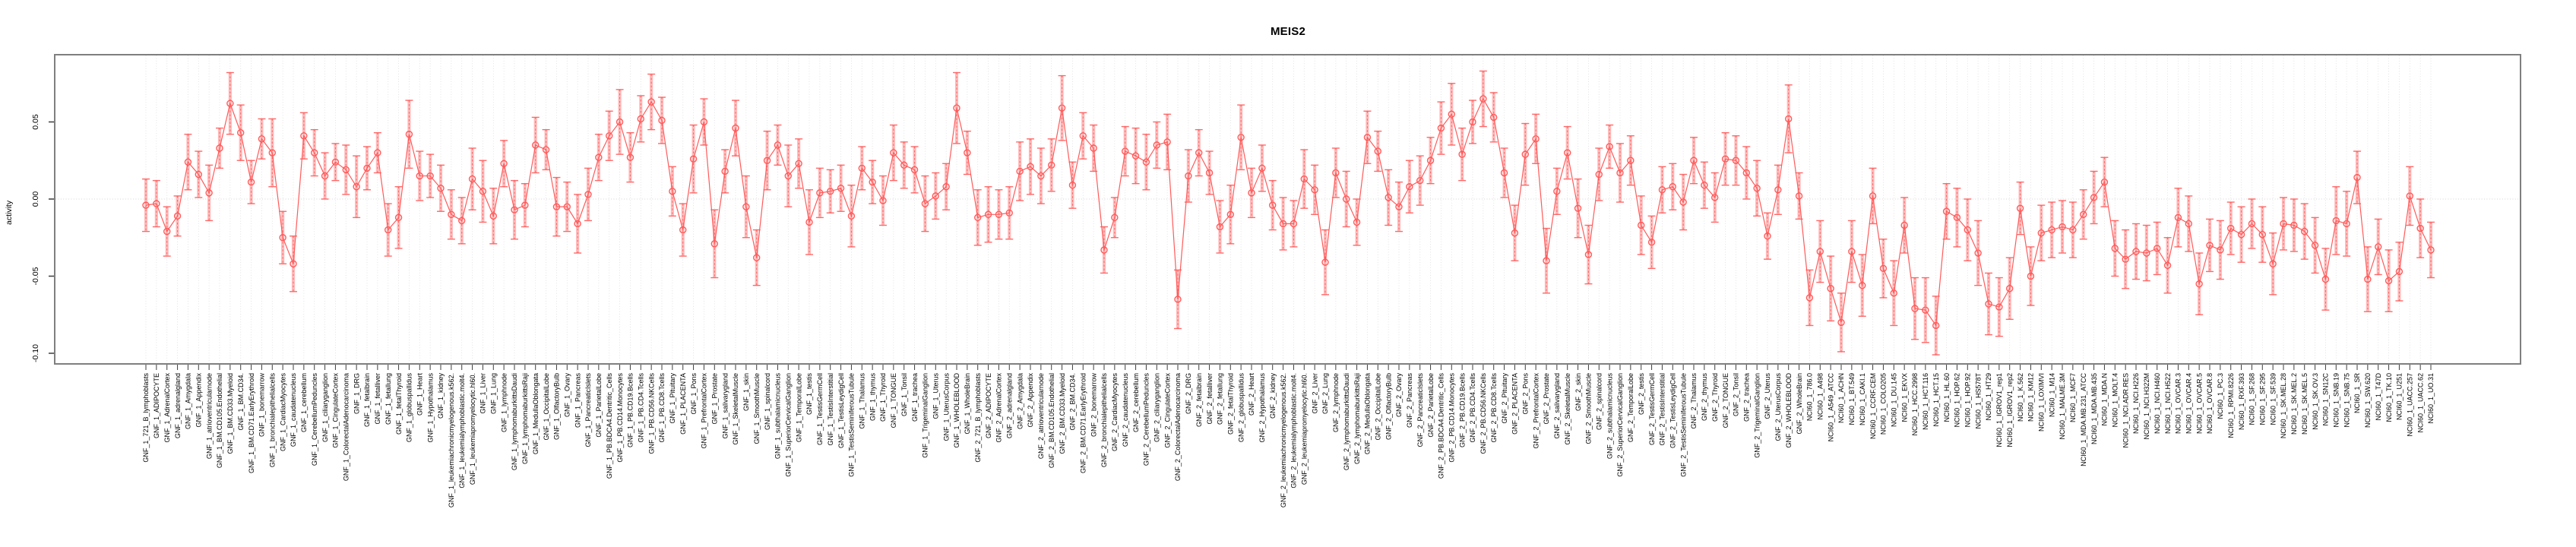 The height and width of the screenshot is (547, 2576). Describe the element at coordinates (1409, 400) in the screenshot. I see `x-tick-label: GNF_2_Pancreas` at that location.